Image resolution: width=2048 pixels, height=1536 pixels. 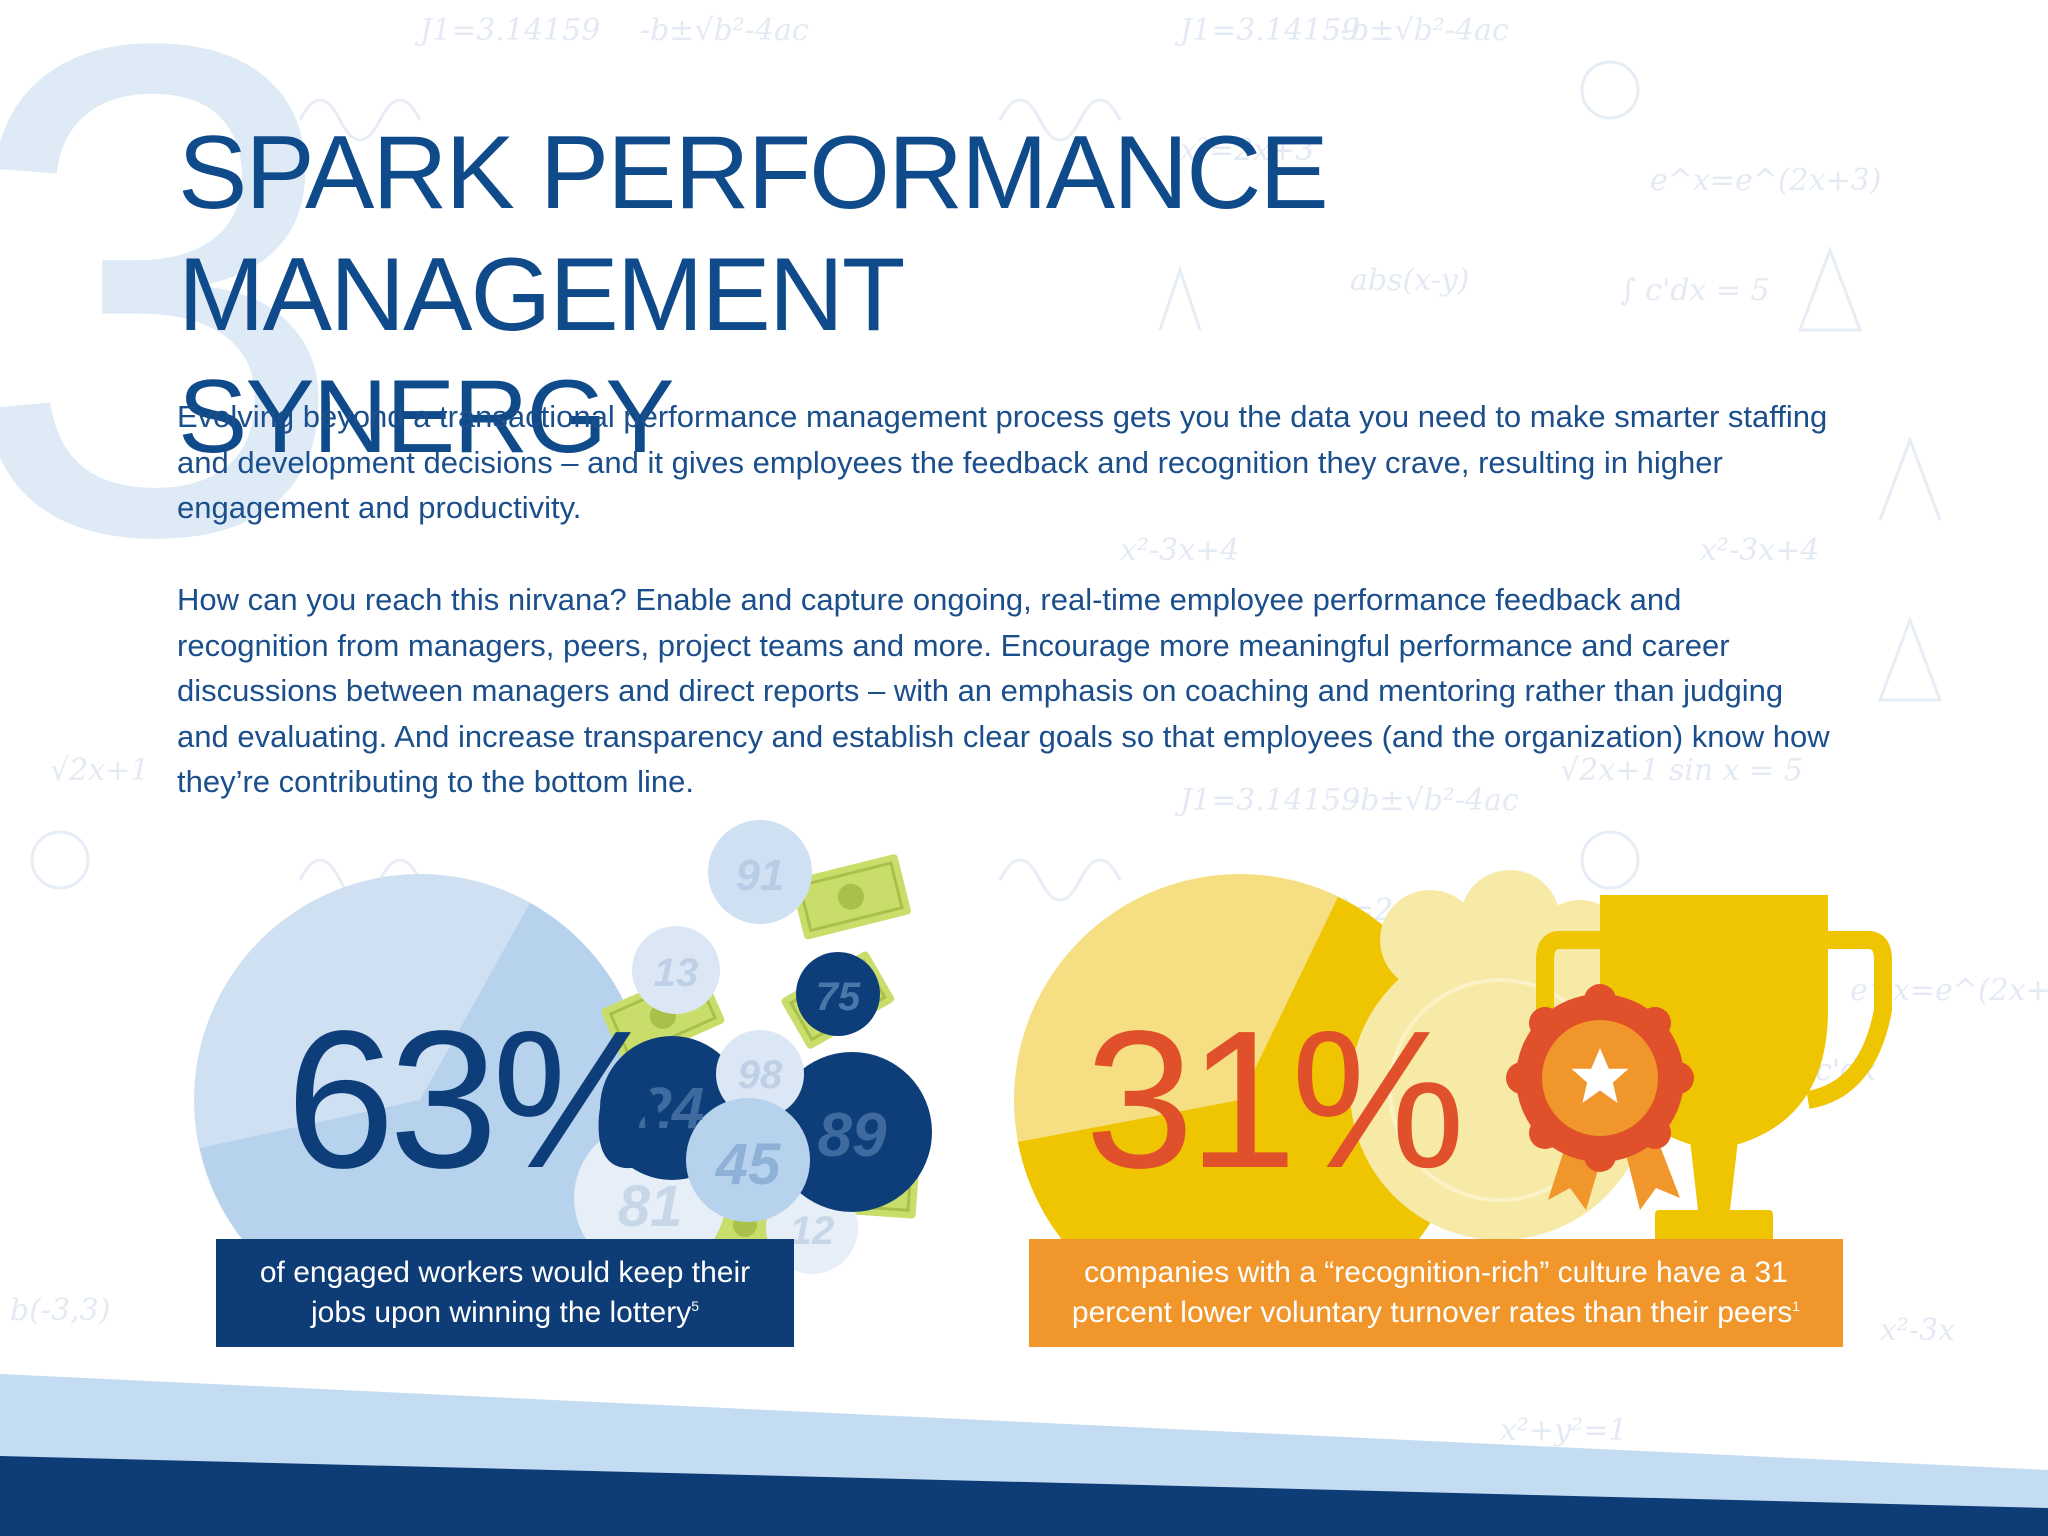 What do you see at coordinates (175, 340) in the screenshot?
I see `section-number: 3` at bounding box center [175, 340].